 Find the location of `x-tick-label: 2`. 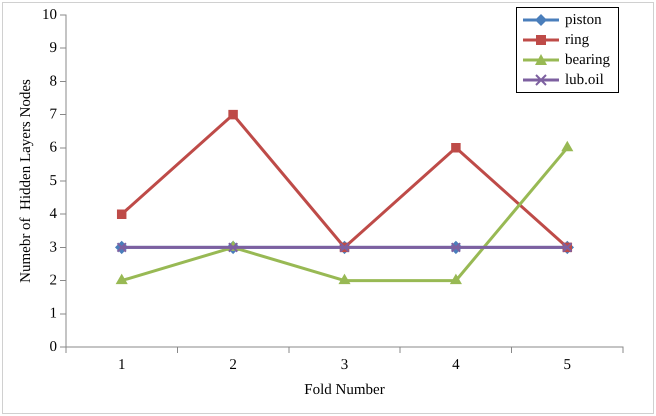

x-tick-label: 2 is located at coordinates (233, 364).